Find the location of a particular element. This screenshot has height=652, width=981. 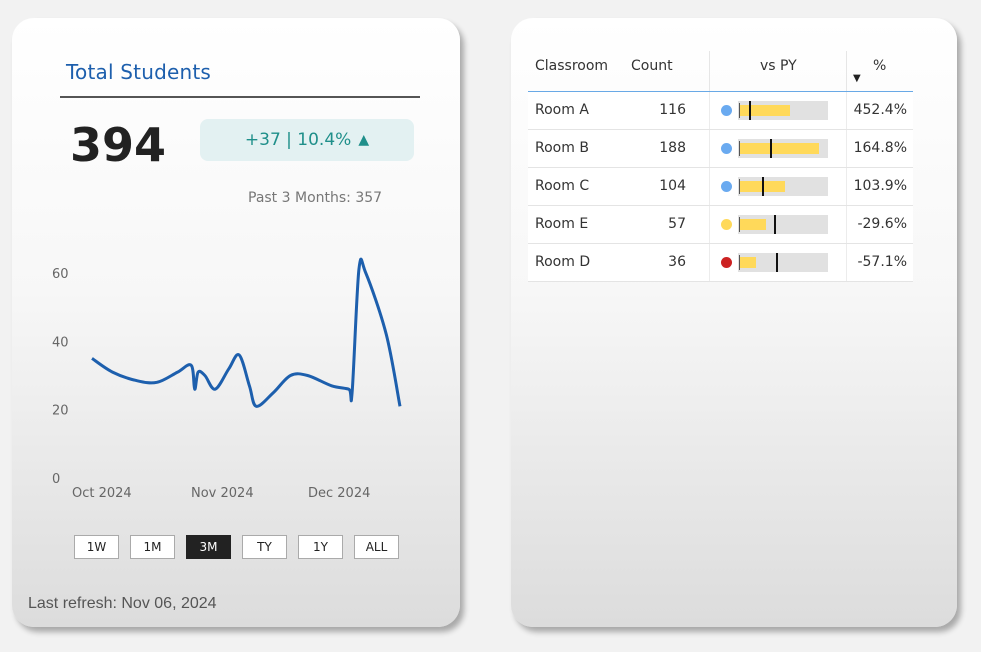

y-tick-label: 60 is located at coordinates (60, 274).